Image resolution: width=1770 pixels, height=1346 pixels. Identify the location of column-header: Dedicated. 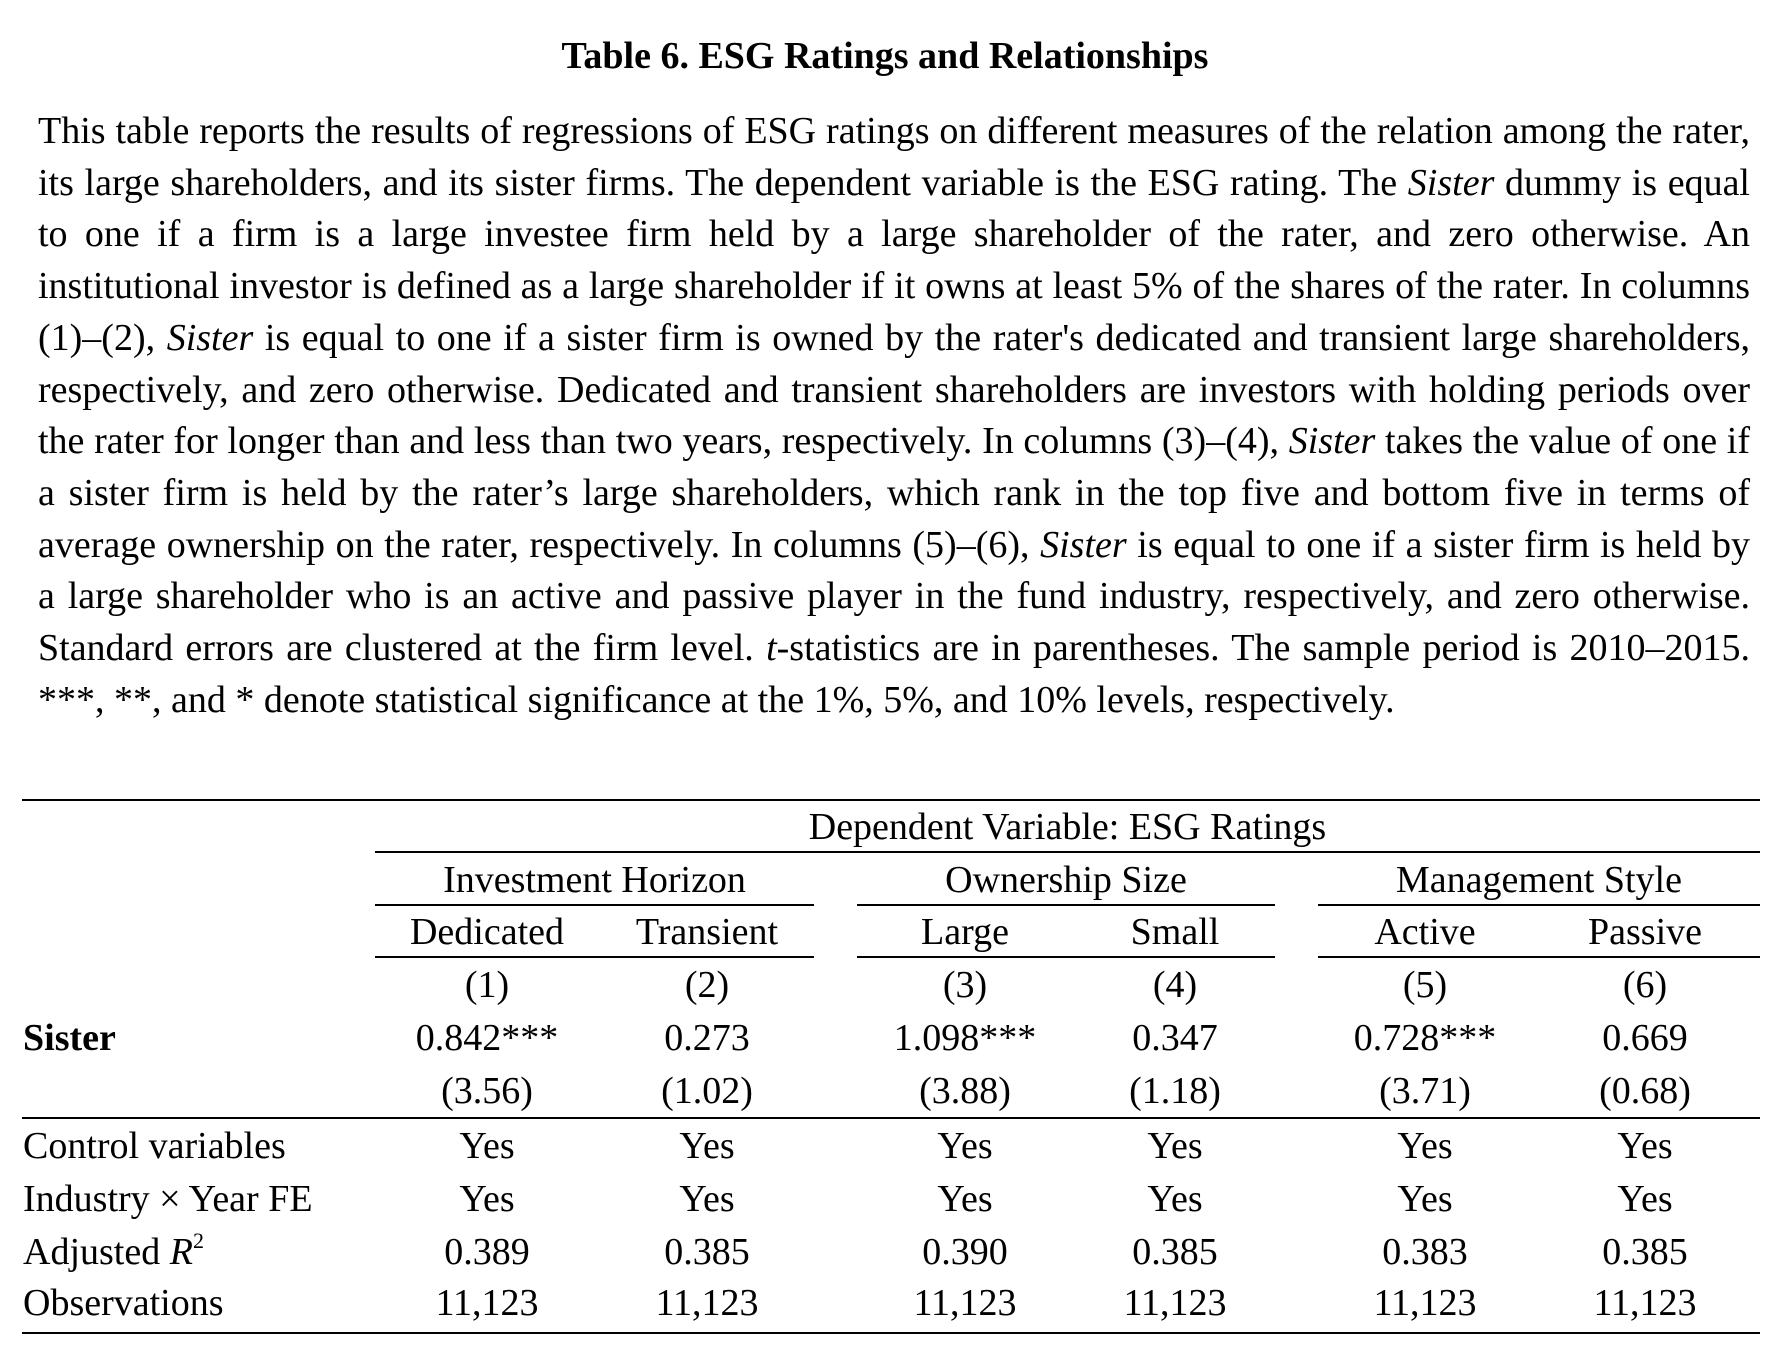
(487, 932).